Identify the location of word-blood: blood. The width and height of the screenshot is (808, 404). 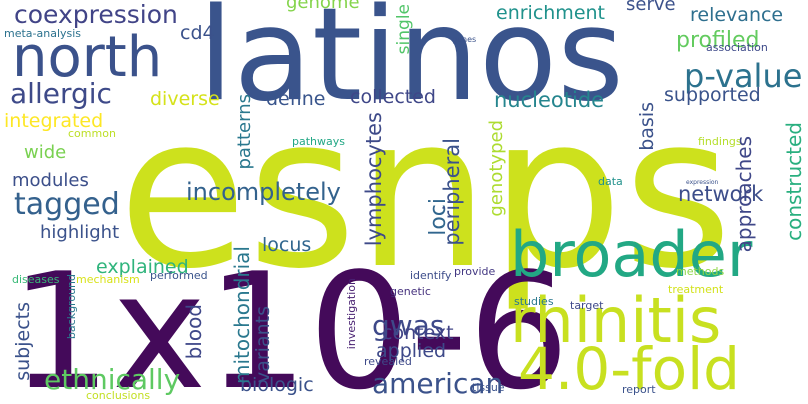
(194, 332).